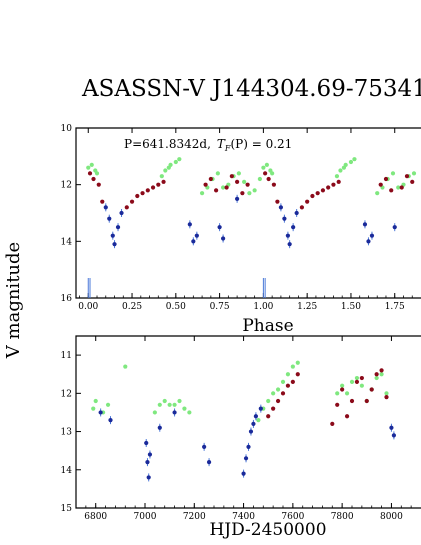  What do you see at coordinates (220, 307) in the screenshot?
I see `phase-x-tick-label: 0.75` at bounding box center [220, 307].